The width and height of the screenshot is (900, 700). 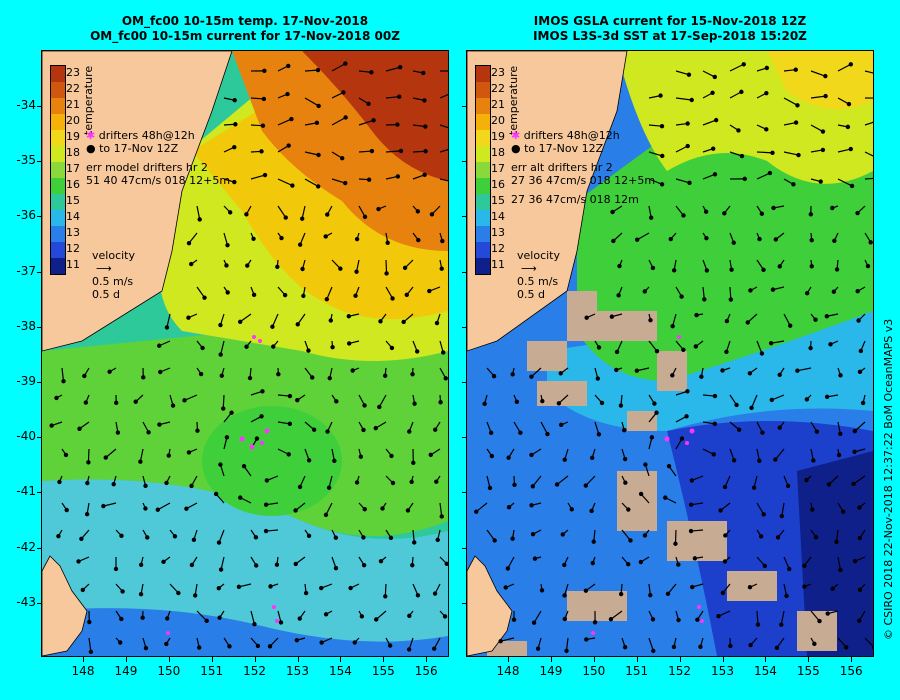 What do you see at coordinates (571, 135) in the screenshot?
I see `legend-drifters: drifters 48h@12h` at bounding box center [571, 135].